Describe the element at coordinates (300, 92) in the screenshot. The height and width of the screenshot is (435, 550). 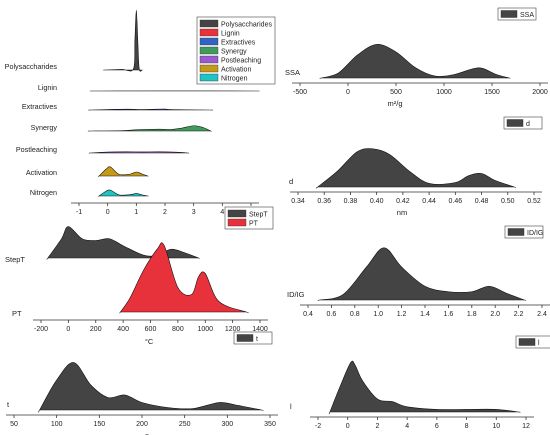
I see `ssa-tick-label: -500` at that location.